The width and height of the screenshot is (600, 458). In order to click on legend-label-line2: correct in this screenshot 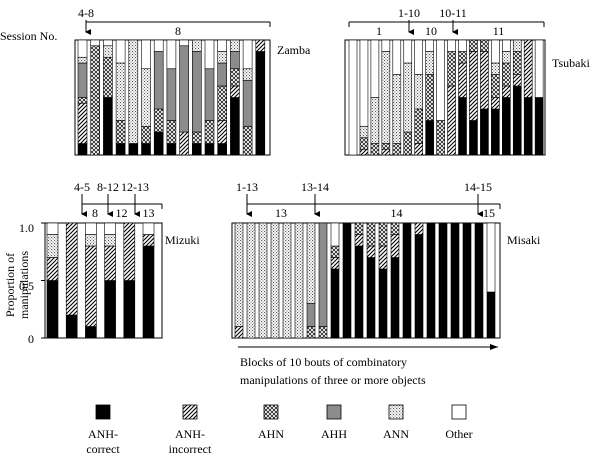, I will do `click(103, 449)`.